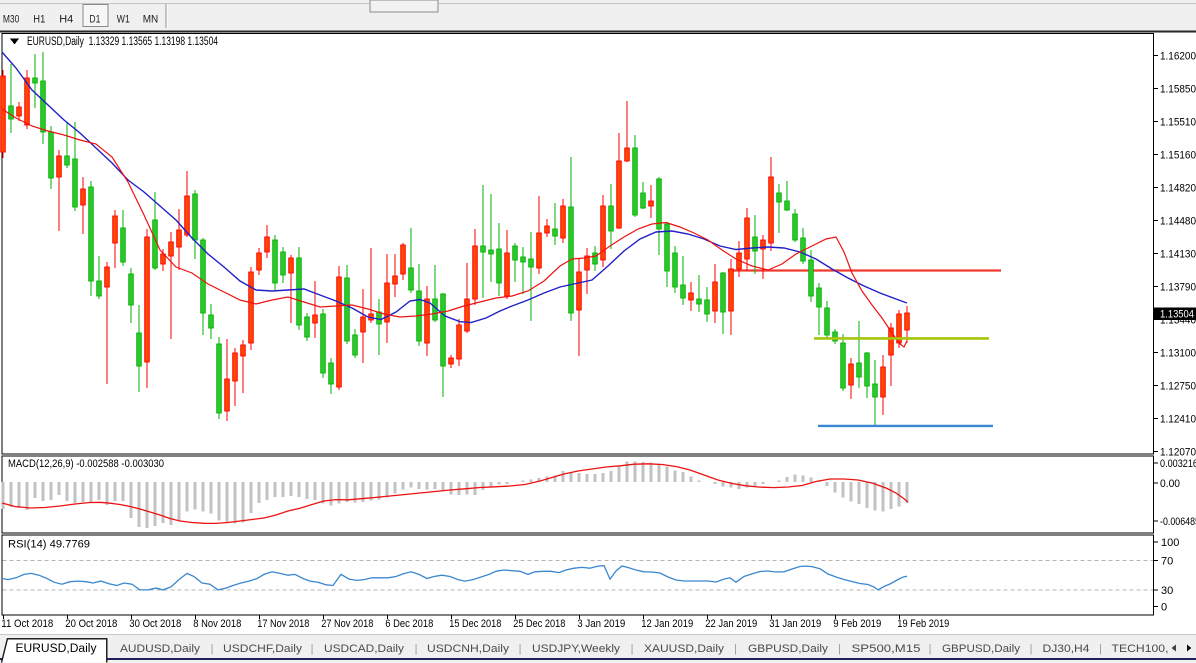 The height and width of the screenshot is (663, 1196). I want to click on svg-text: USDCNH,Daily, so click(468, 649).